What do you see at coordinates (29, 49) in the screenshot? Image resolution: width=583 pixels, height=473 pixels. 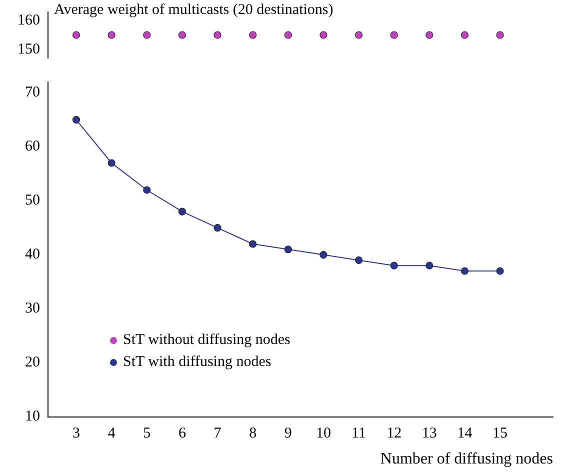 I see `y-tick-label: 150` at bounding box center [29, 49].